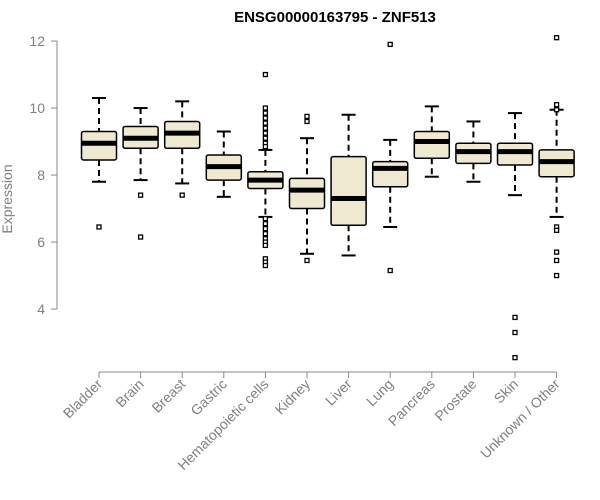 The width and height of the screenshot is (600, 500). Describe the element at coordinates (455, 400) in the screenshot. I see `x-tick-label: Prostate` at that location.